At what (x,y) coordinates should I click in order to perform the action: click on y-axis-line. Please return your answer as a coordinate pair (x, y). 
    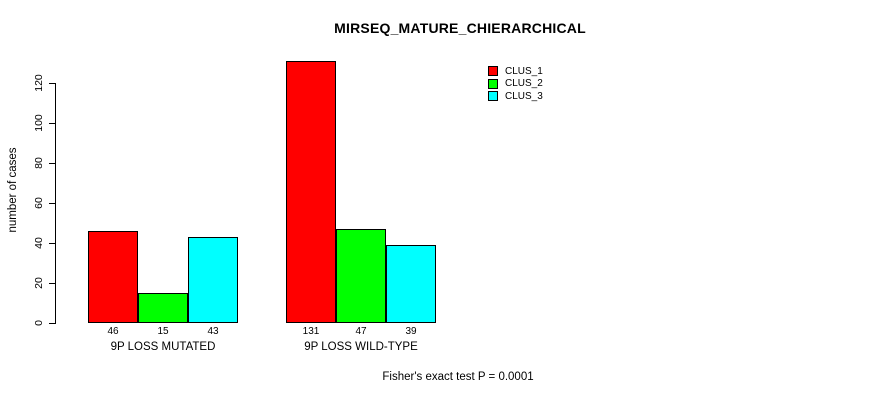
    Looking at the image, I should click on (55, 203).